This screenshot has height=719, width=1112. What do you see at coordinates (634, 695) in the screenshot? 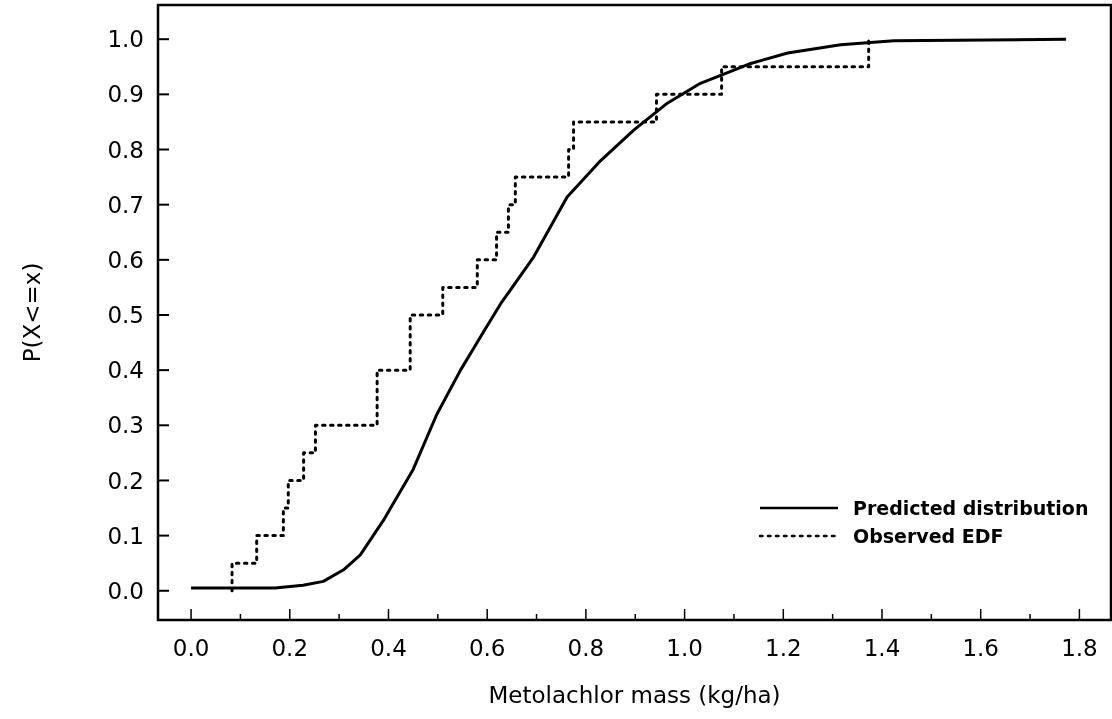
I see `x-axis-title: Metolachlor mass (kg/ha)` at bounding box center [634, 695].